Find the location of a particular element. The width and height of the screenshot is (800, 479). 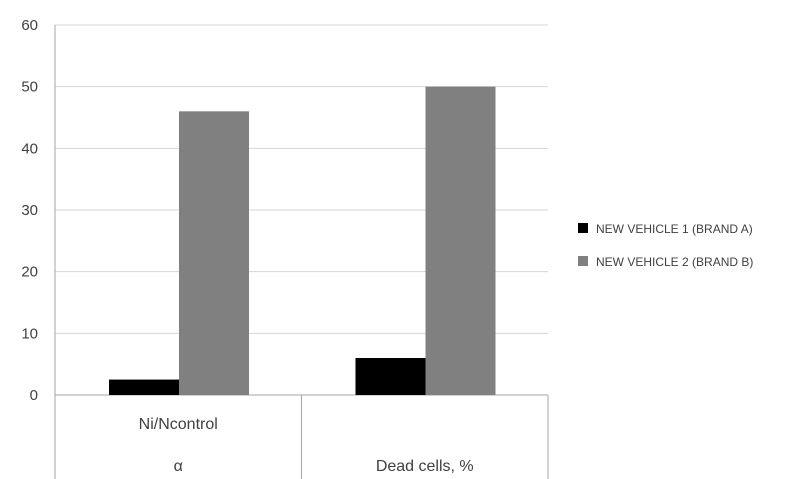

category-axis: Ni/Ncontrol α Dead cells, % is located at coordinates (301, 437).